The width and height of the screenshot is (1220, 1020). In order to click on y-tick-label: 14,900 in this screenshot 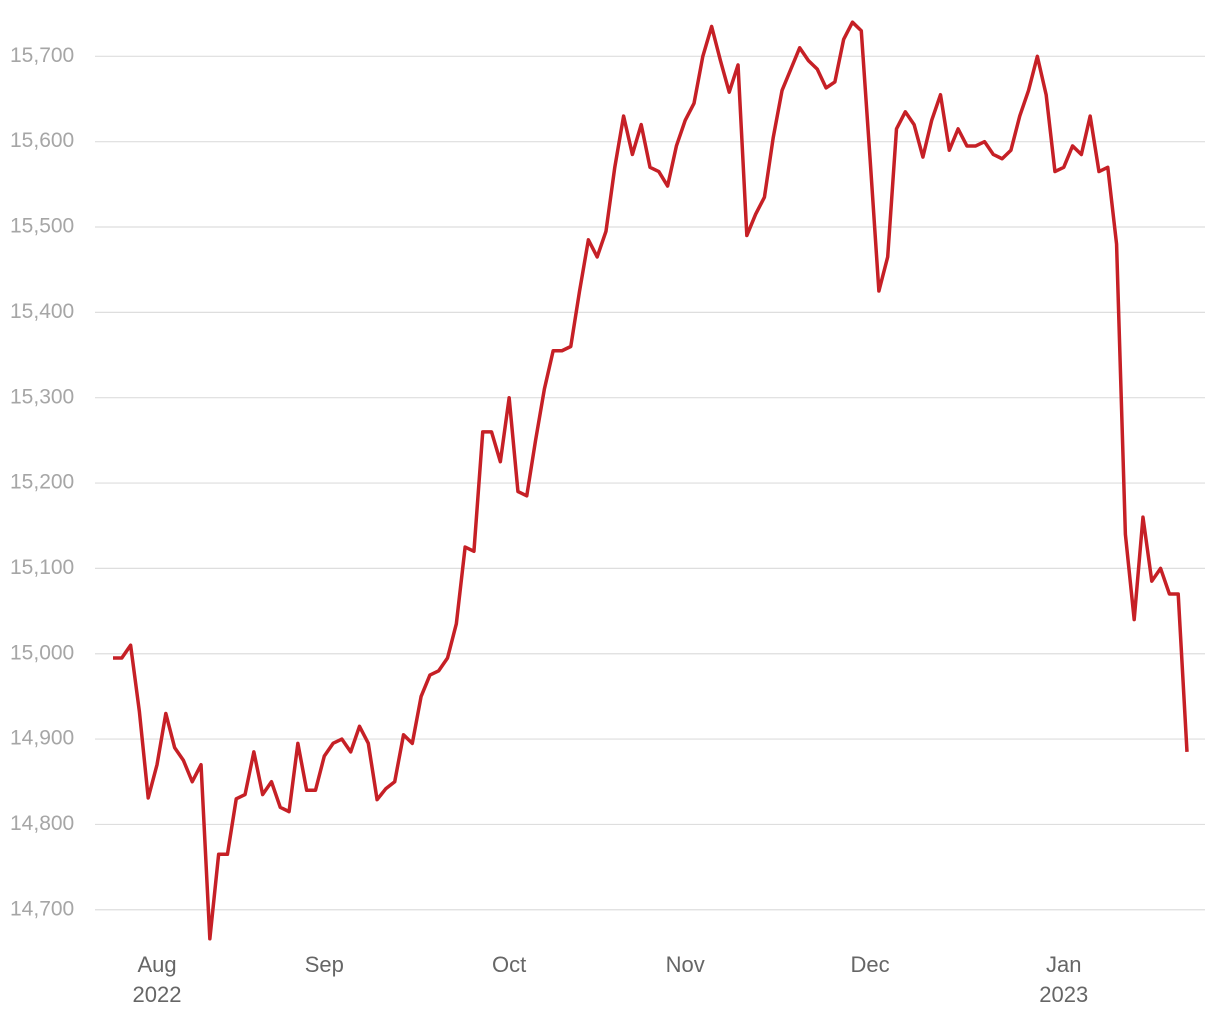, I will do `click(42, 738)`.